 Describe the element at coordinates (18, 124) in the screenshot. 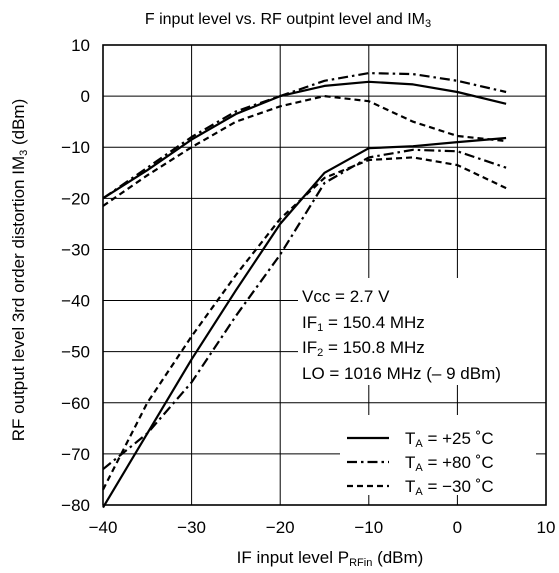

I see `y-axis-label-text-end: (dBm)` at that location.